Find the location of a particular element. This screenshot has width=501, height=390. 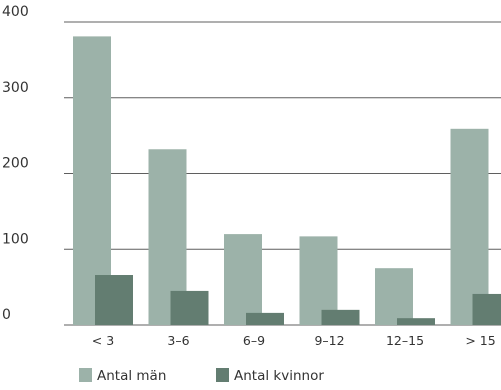

legend-label: Antal kvinnor is located at coordinates (279, 376).